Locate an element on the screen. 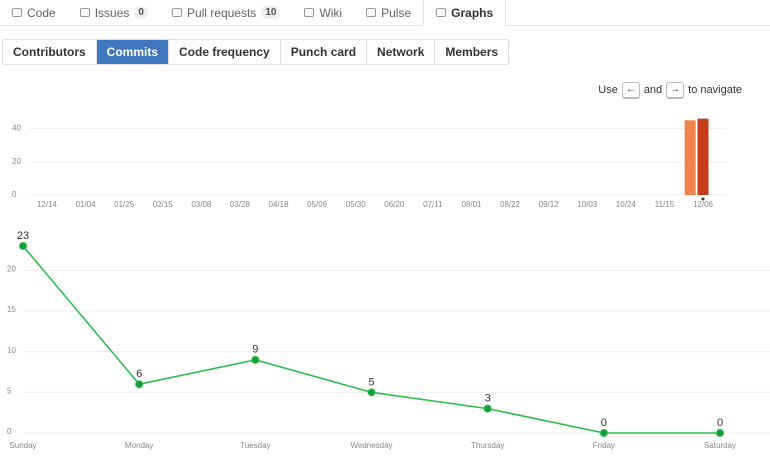  data-label: 3 is located at coordinates (488, 399).